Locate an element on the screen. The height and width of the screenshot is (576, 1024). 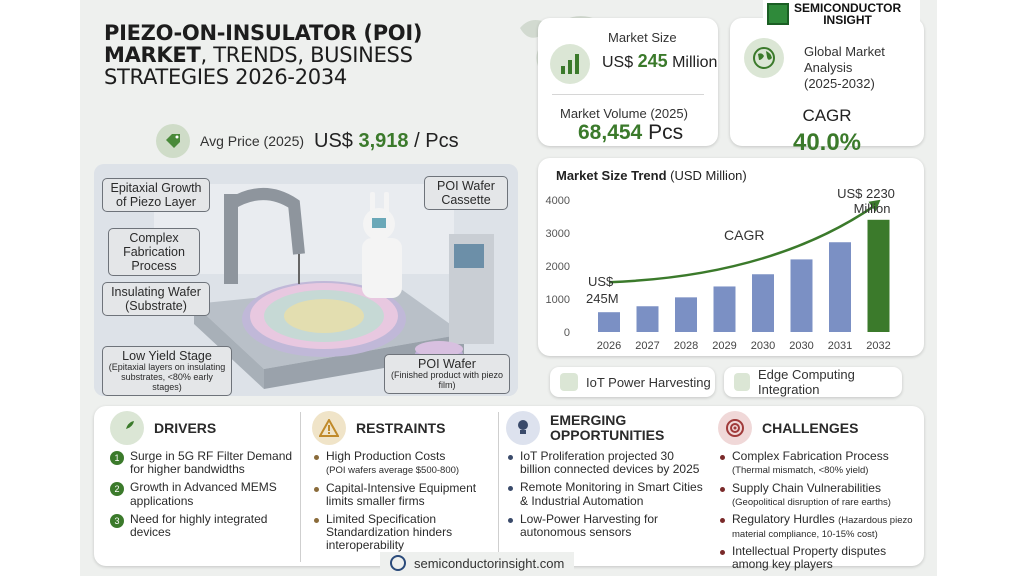
label-yield-line-3: substrates, <80% early stages) is located at coordinates (167, 381).